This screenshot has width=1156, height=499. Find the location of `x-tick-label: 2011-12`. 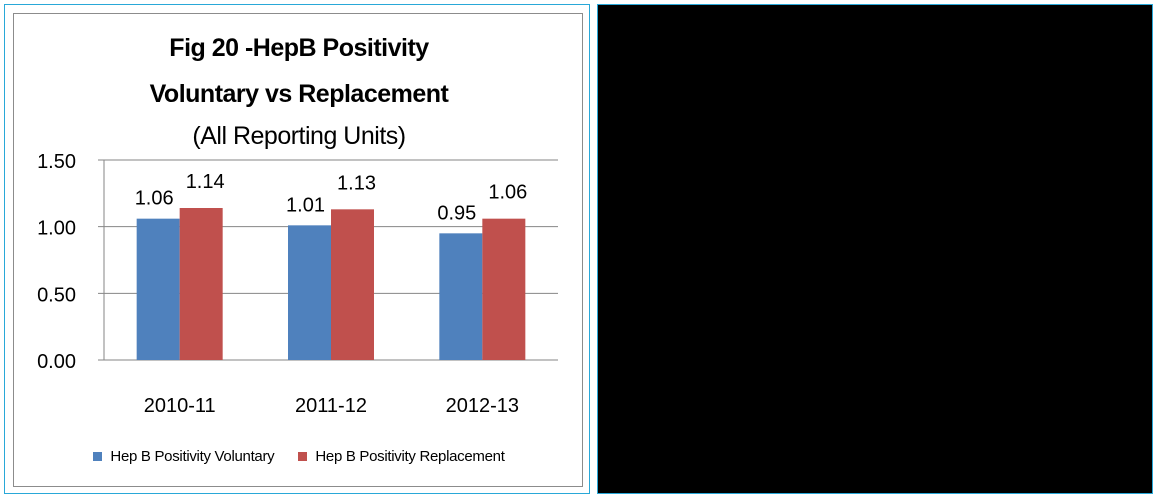

x-tick-label: 2011-12 is located at coordinates (331, 406).